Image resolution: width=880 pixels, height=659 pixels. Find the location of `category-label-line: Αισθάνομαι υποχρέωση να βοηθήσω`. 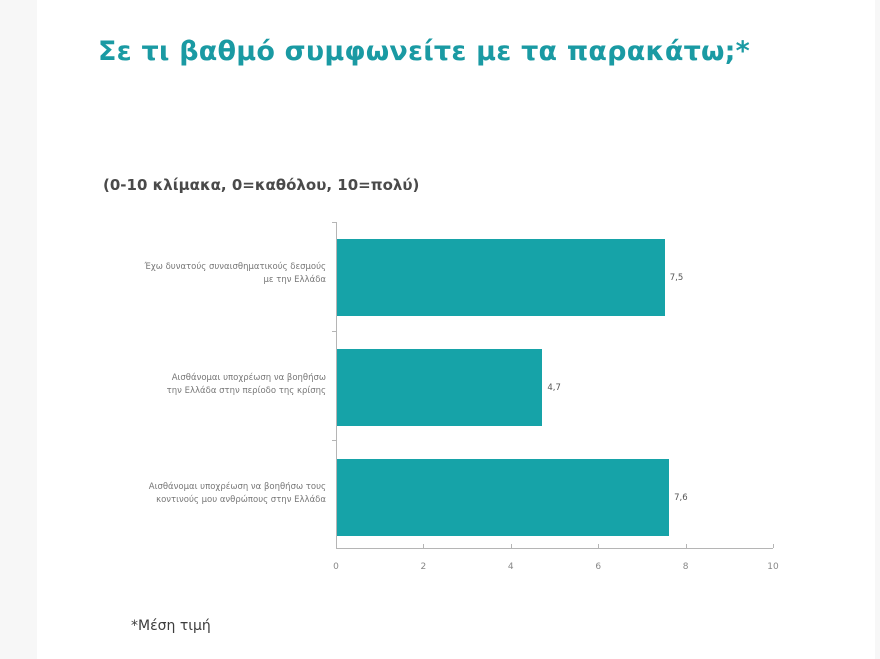

category-label-line: Αισθάνομαι υποχρέωση να βοηθήσω is located at coordinates (248, 378).